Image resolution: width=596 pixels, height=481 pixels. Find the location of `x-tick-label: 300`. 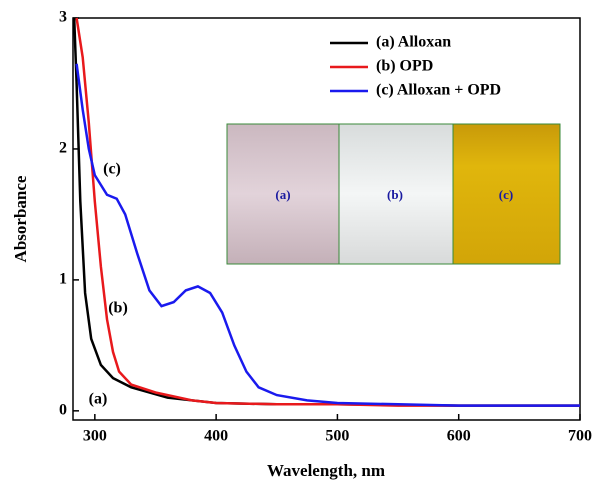

x-tick-label: 300 is located at coordinates (95, 436).